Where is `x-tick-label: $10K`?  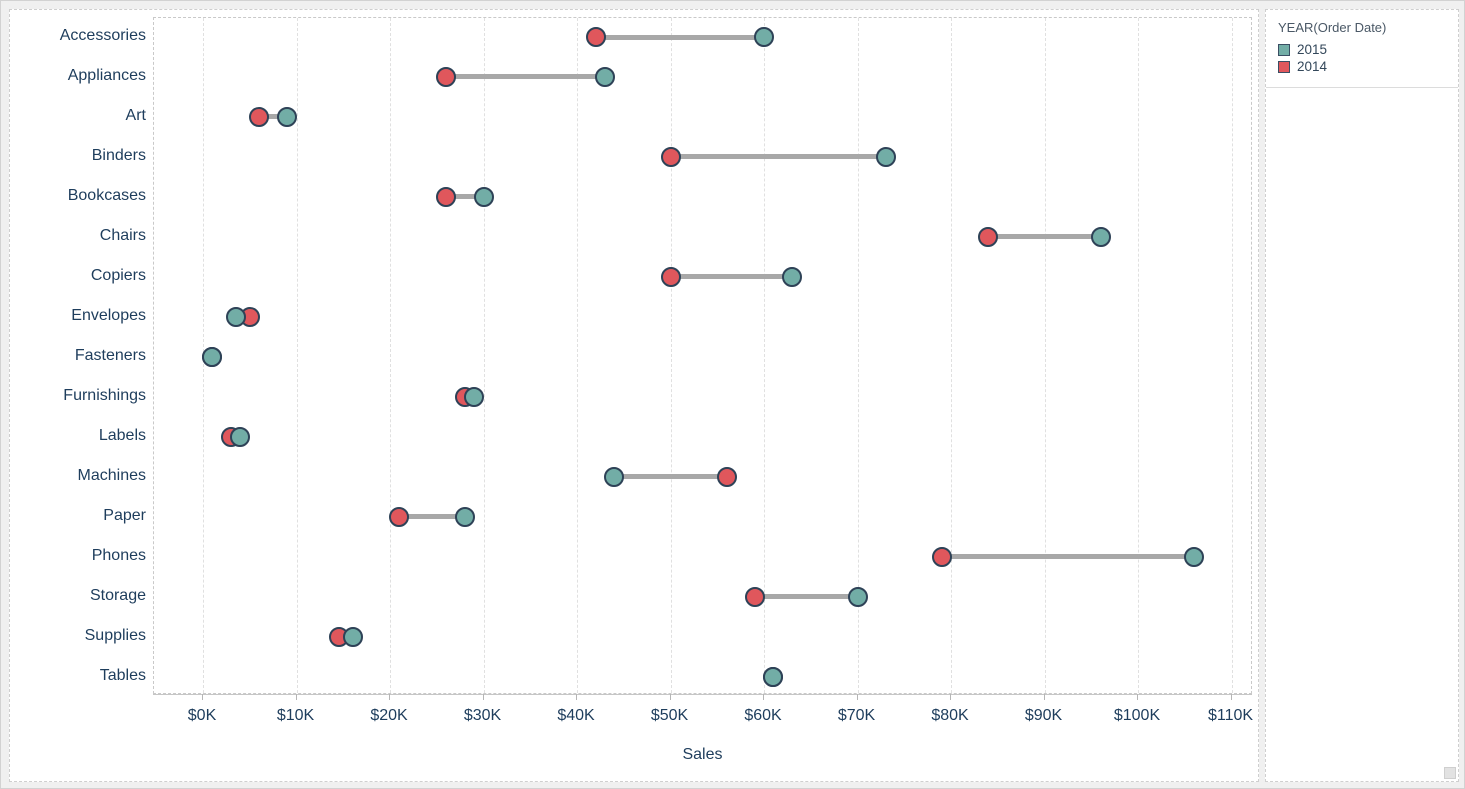
x-tick-label: $10K is located at coordinates (295, 715).